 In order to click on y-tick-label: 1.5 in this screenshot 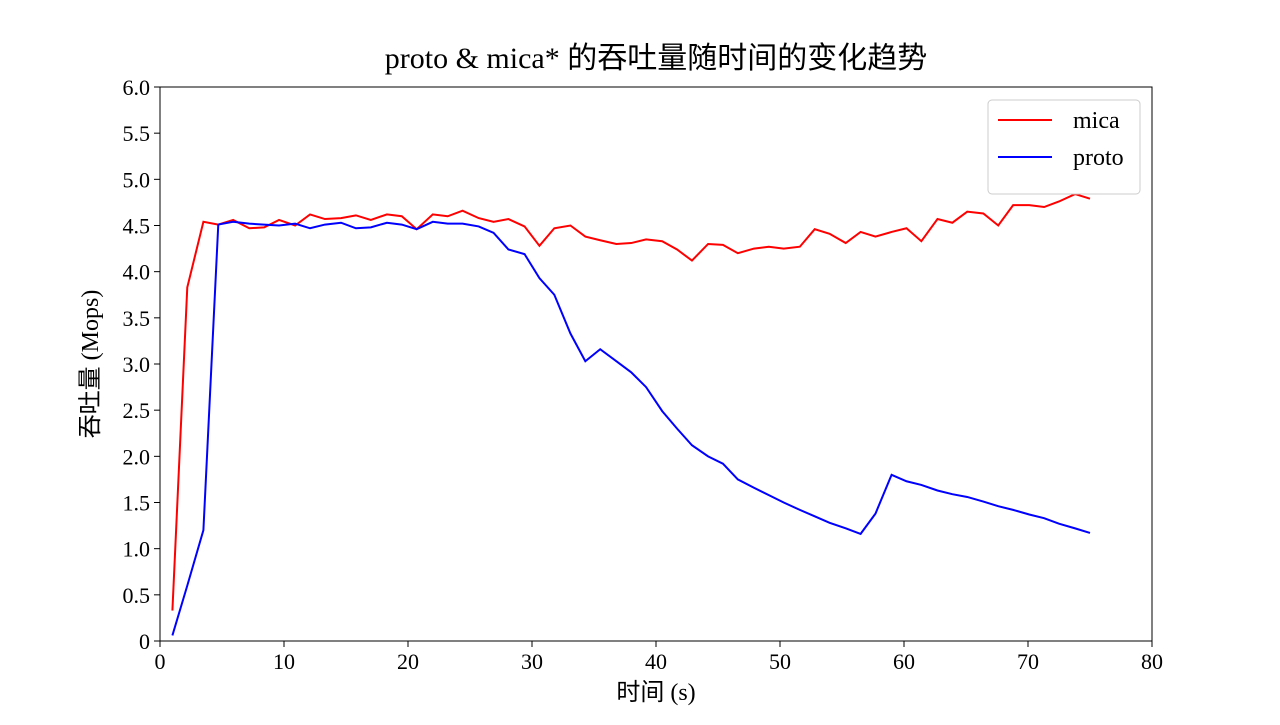, I will do `click(137, 503)`.